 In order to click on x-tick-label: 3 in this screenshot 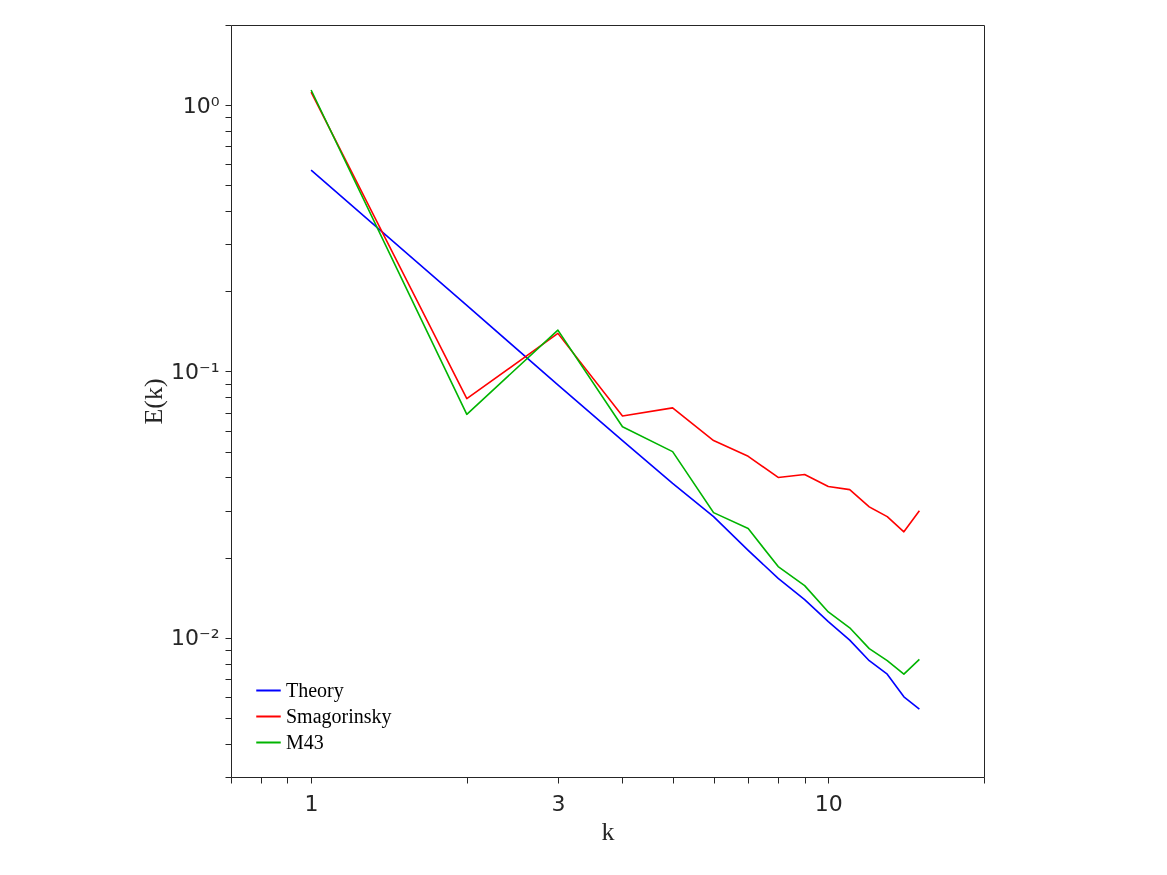, I will do `click(558, 803)`.